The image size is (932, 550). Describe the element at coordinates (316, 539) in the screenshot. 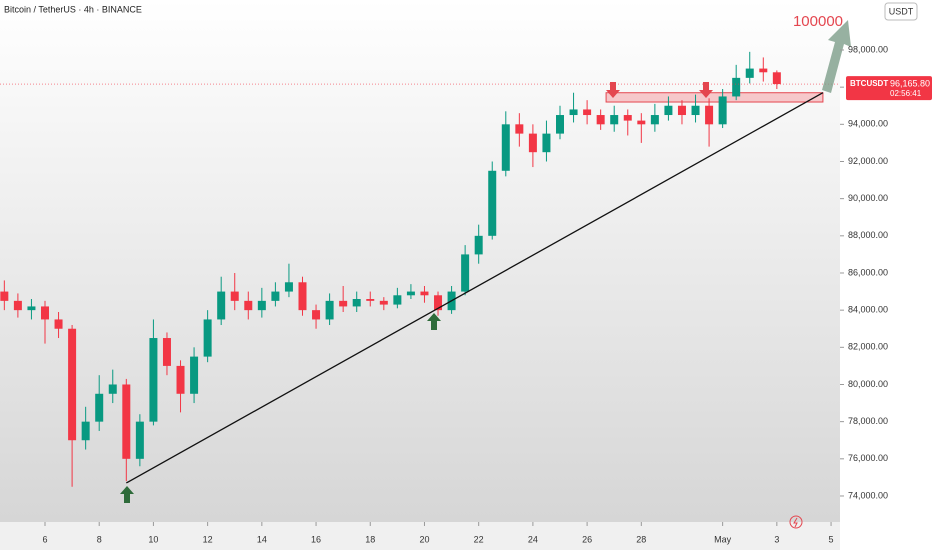

I see `x-tick-label: 16` at that location.